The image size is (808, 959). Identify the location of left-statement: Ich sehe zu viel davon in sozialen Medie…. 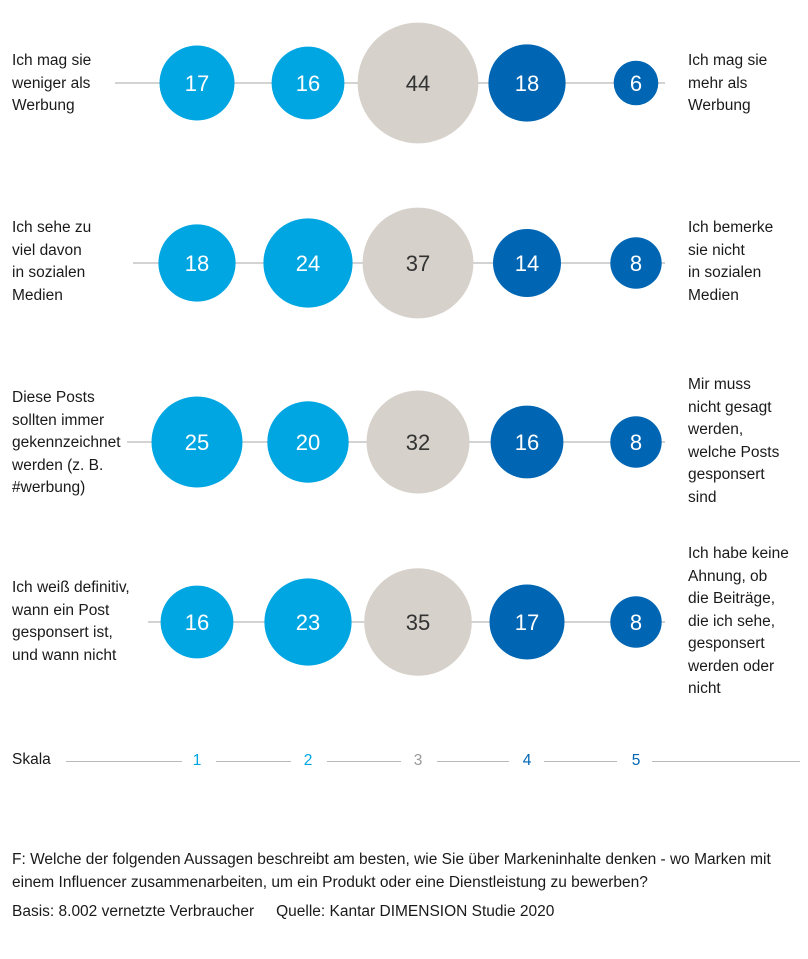
(52, 261).